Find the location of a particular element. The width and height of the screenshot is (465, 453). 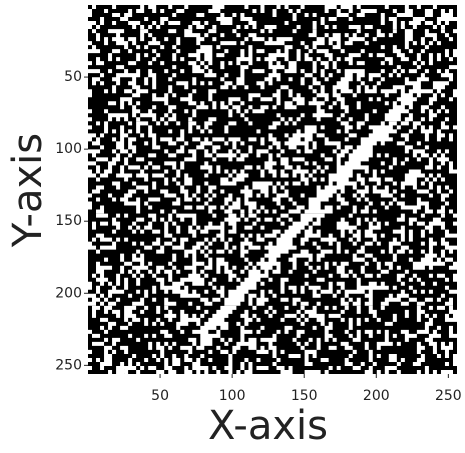

x-tick-label: 100 is located at coordinates (232, 396).